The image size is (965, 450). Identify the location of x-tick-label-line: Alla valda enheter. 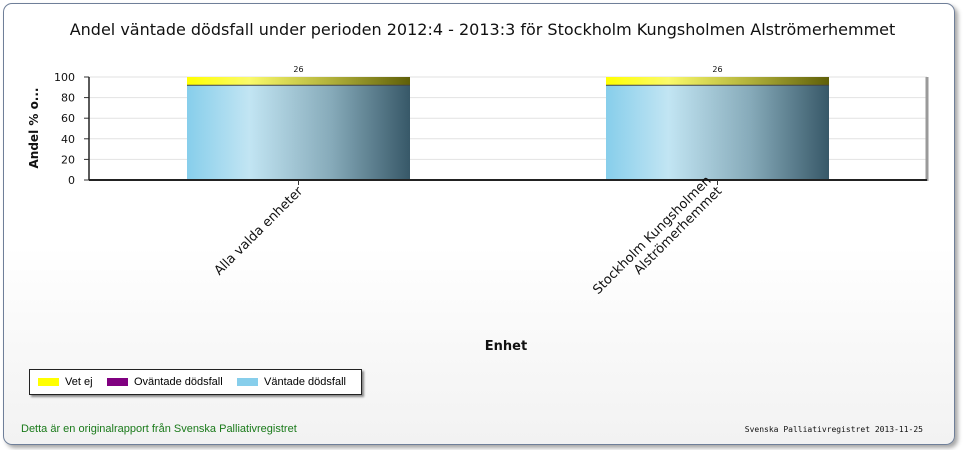
(259, 231).